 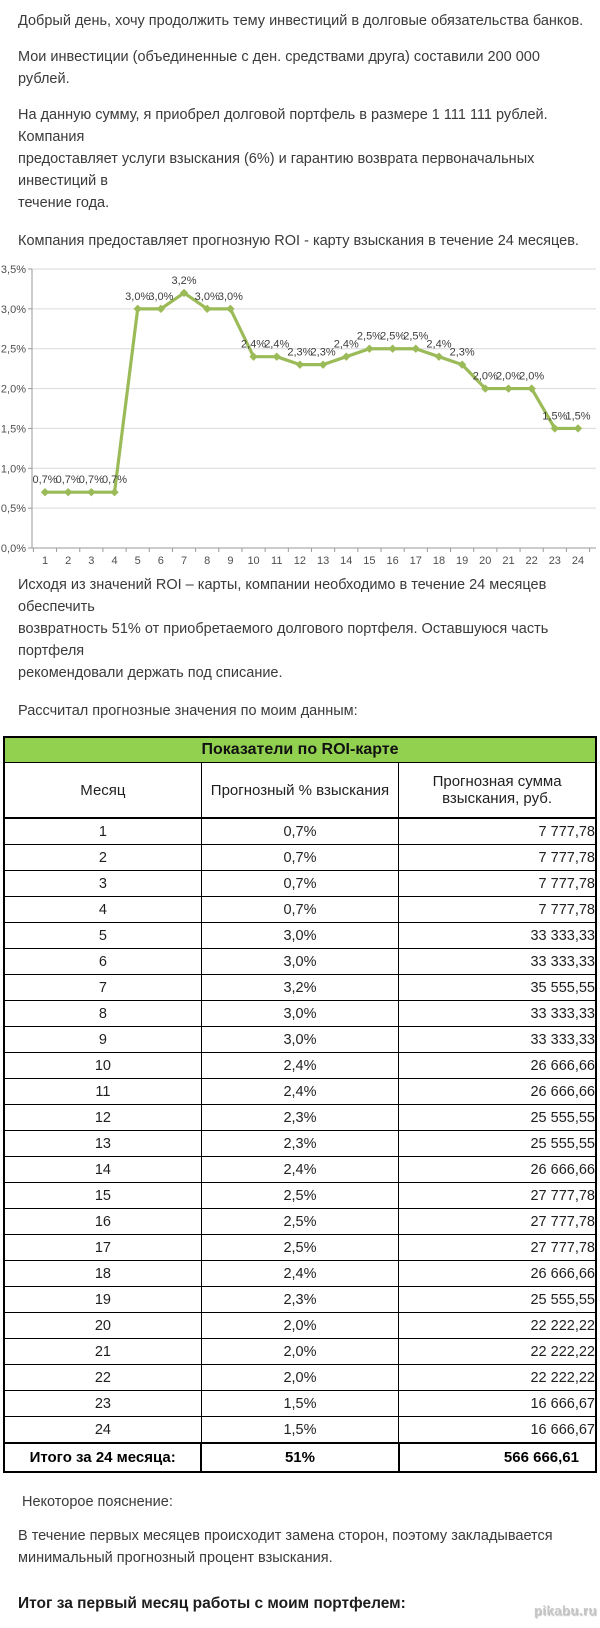 I want to click on table-row: 24 1,5% 16 666,67, so click(x=300, y=1430).